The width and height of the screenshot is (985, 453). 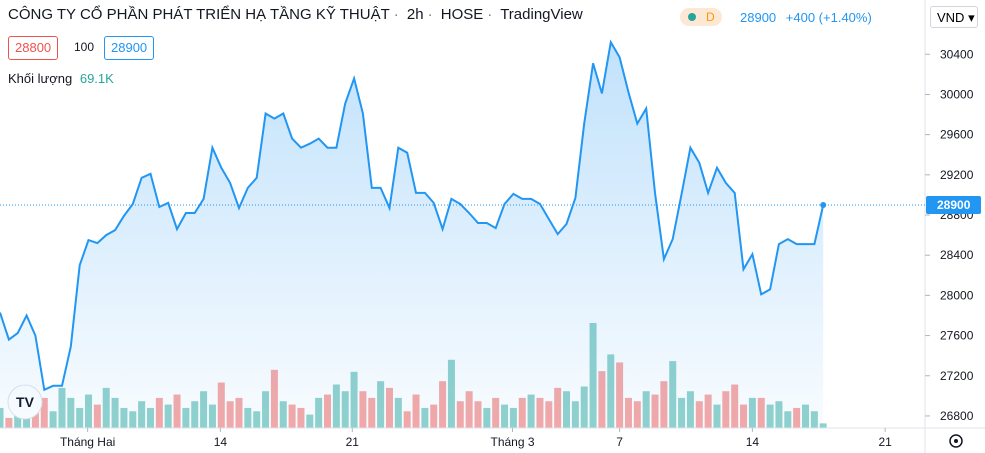 What do you see at coordinates (33, 48) in the screenshot?
I see `bid: 28800` at bounding box center [33, 48].